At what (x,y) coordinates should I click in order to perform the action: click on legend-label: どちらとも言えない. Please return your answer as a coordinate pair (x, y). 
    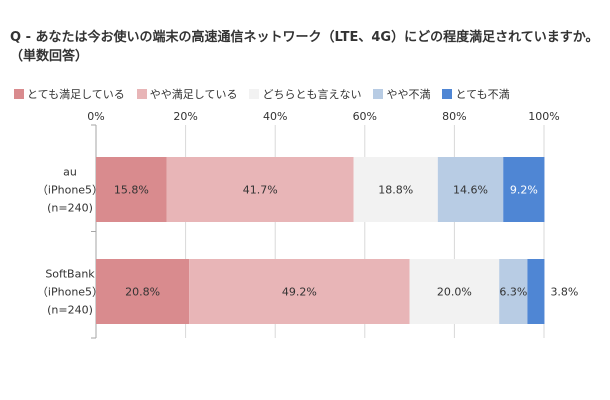
    Looking at the image, I should click on (312, 94).